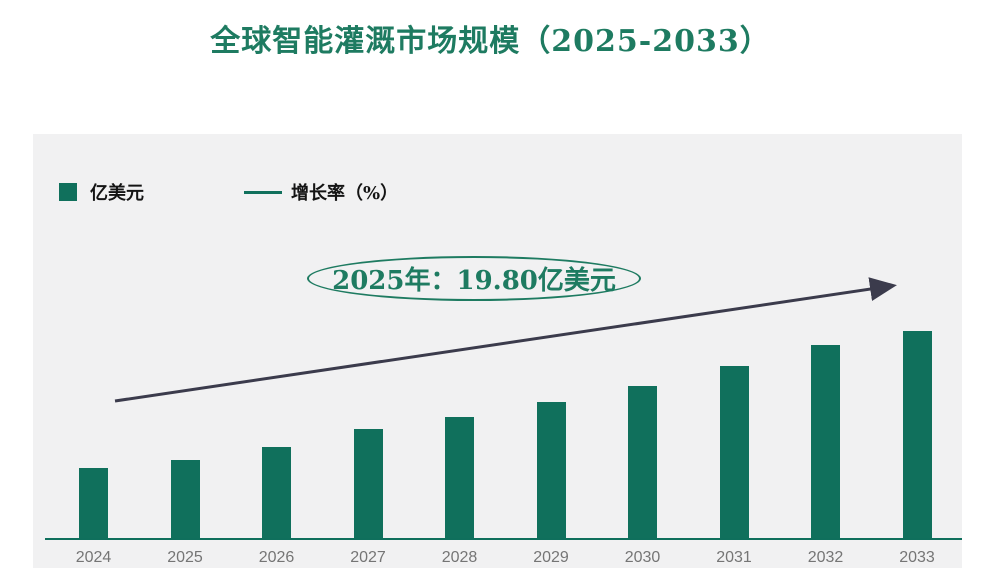 The height and width of the screenshot is (578, 981). I want to click on x-tick-label-2029: 2029, so click(551, 557).